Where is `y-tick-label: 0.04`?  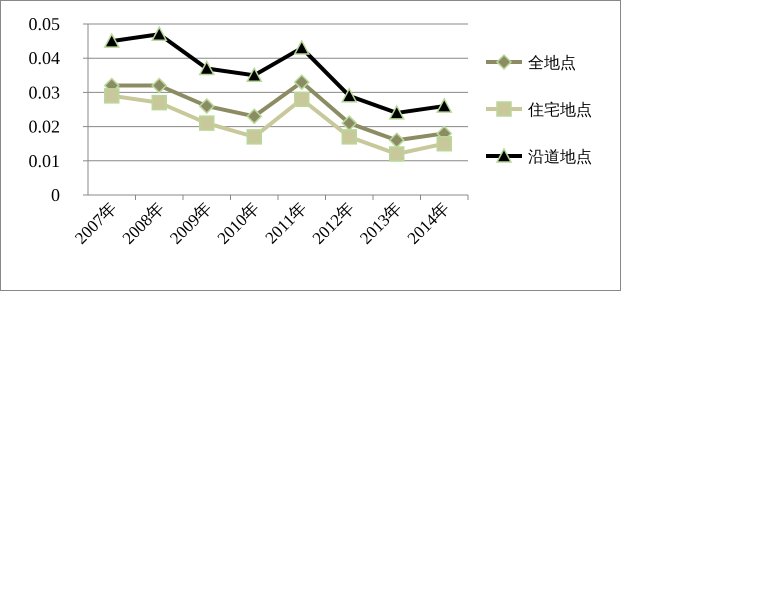
y-tick-label: 0.04 is located at coordinates (44, 58).